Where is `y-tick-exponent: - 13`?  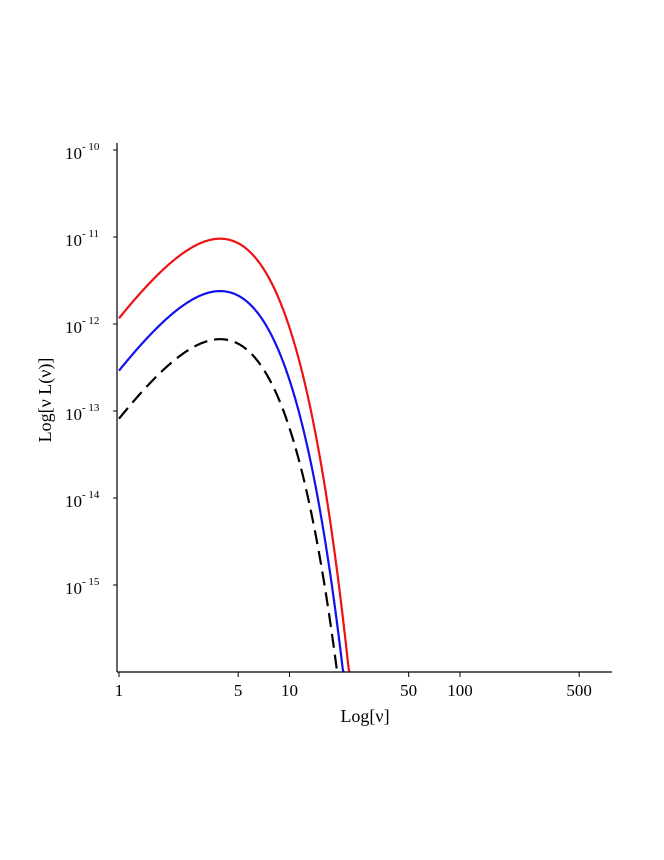
y-tick-exponent: - 13 is located at coordinates (91, 408).